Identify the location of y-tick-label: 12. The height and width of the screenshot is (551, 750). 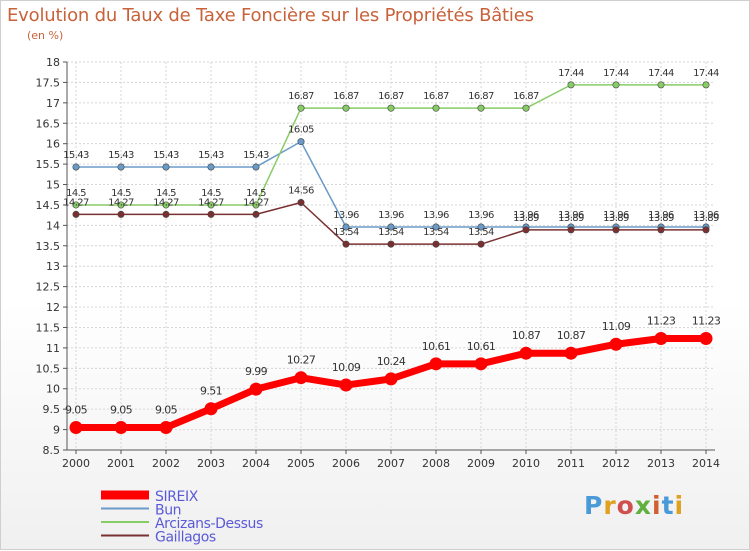
(53, 307).